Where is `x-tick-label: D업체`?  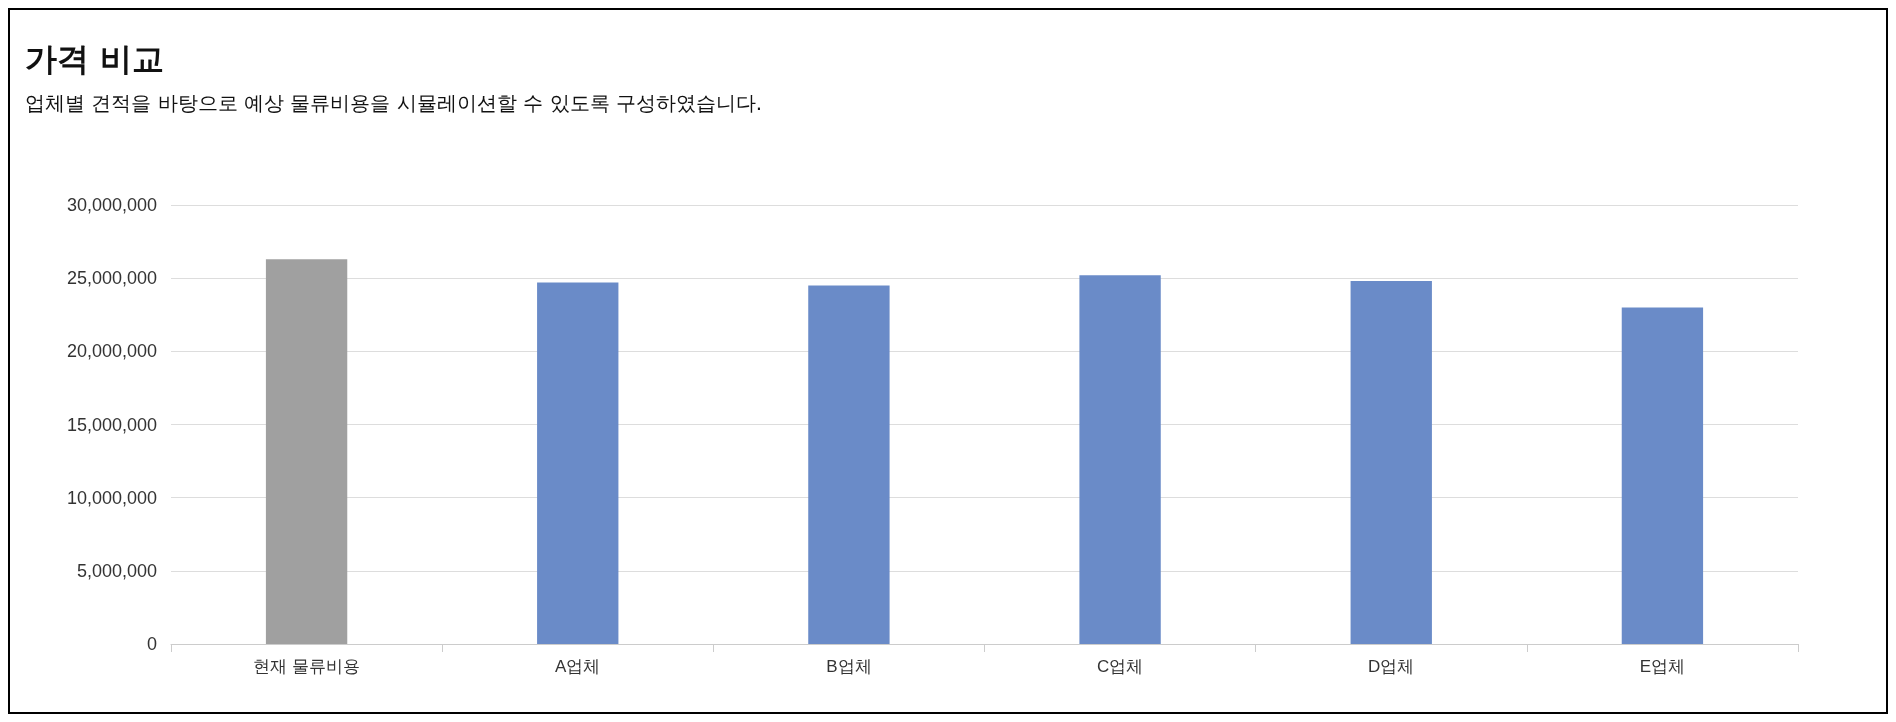
x-tick-label: D업체 is located at coordinates (1391, 666).